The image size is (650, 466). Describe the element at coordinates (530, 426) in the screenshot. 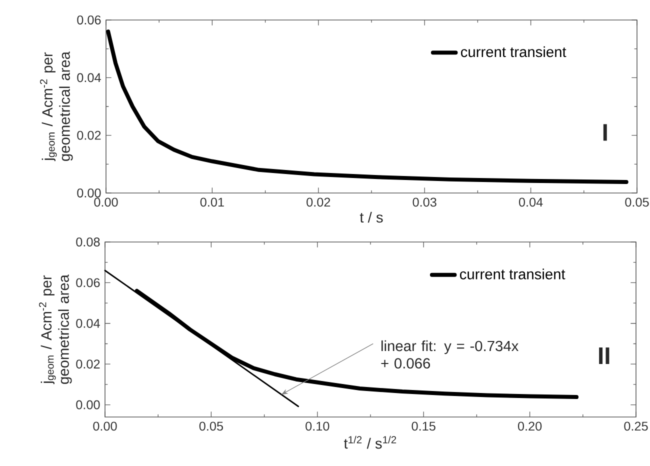

I see `x-tick-label: 0.20` at that location.